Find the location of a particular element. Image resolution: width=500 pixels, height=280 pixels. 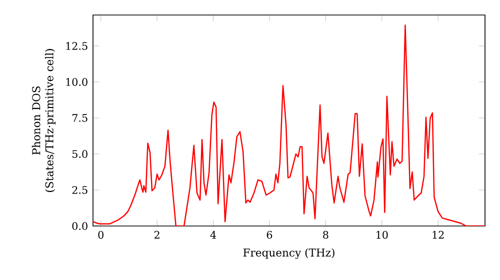

y-tick-label: 2.5 is located at coordinates (80, 190).